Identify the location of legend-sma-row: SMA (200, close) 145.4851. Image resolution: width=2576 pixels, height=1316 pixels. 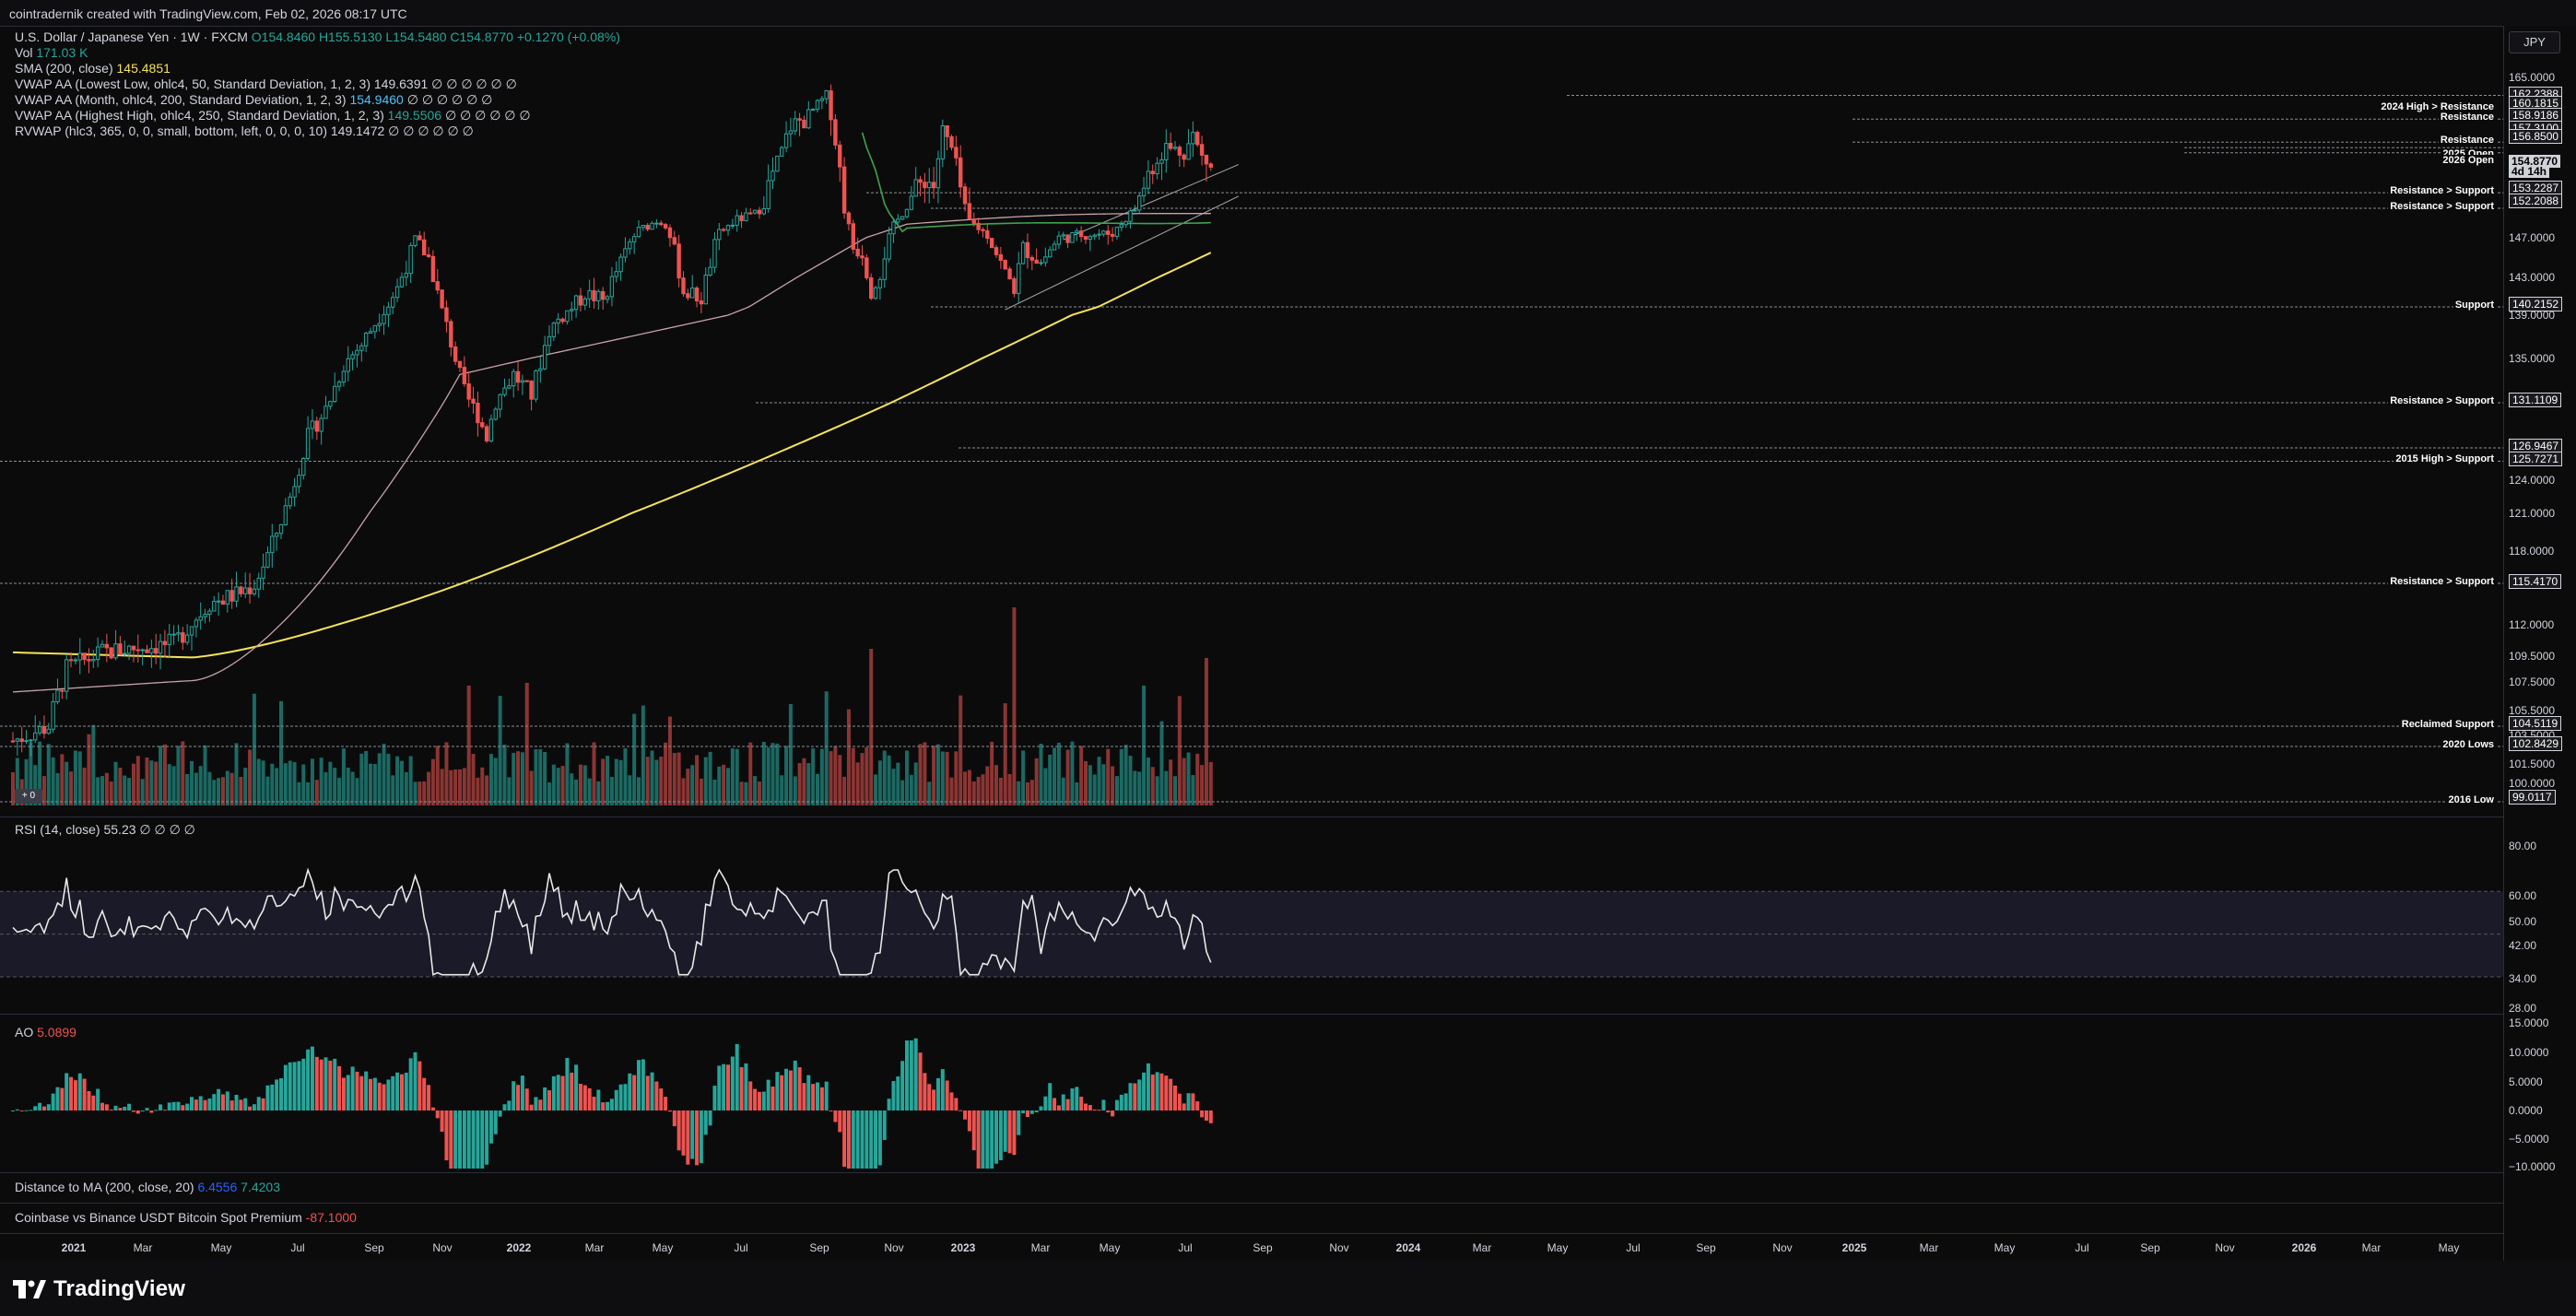
(317, 68).